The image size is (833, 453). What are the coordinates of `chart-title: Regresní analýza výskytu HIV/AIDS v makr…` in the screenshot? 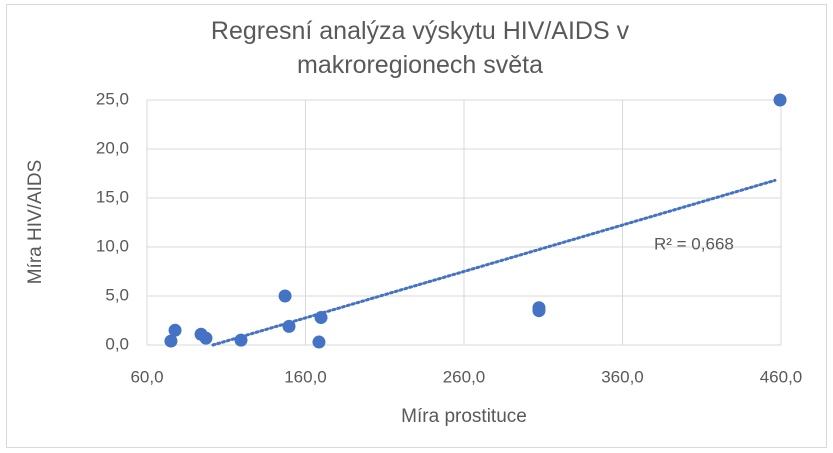 It's located at (420, 48).